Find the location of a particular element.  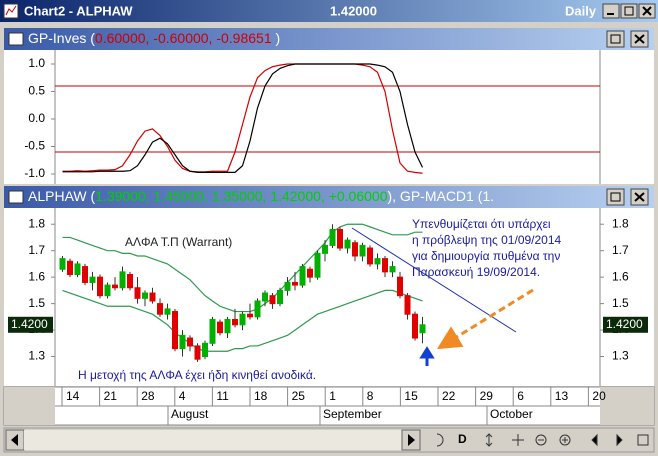

trend-line is located at coordinates (434, 280).